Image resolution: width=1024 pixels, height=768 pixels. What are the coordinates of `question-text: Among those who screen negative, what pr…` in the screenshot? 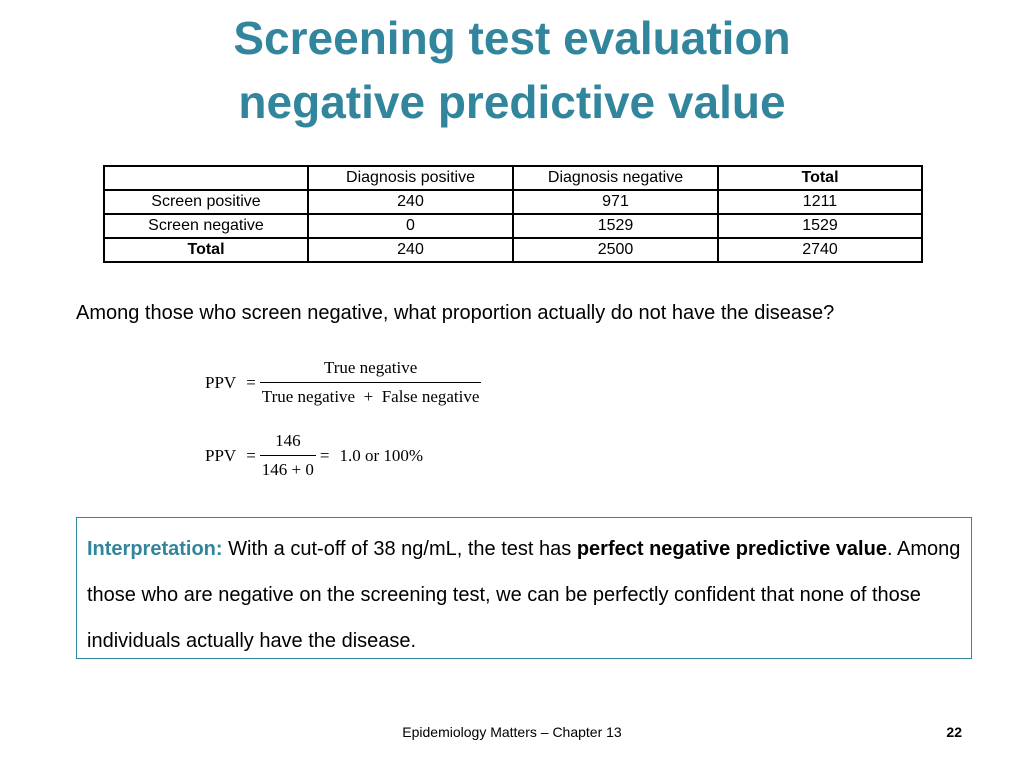 It's located at (455, 313).